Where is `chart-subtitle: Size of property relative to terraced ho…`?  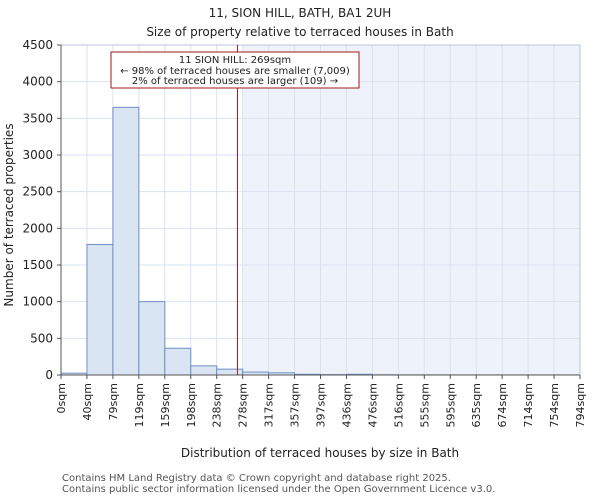
chart-subtitle: Size of property relative to terraced ho… is located at coordinates (300, 32).